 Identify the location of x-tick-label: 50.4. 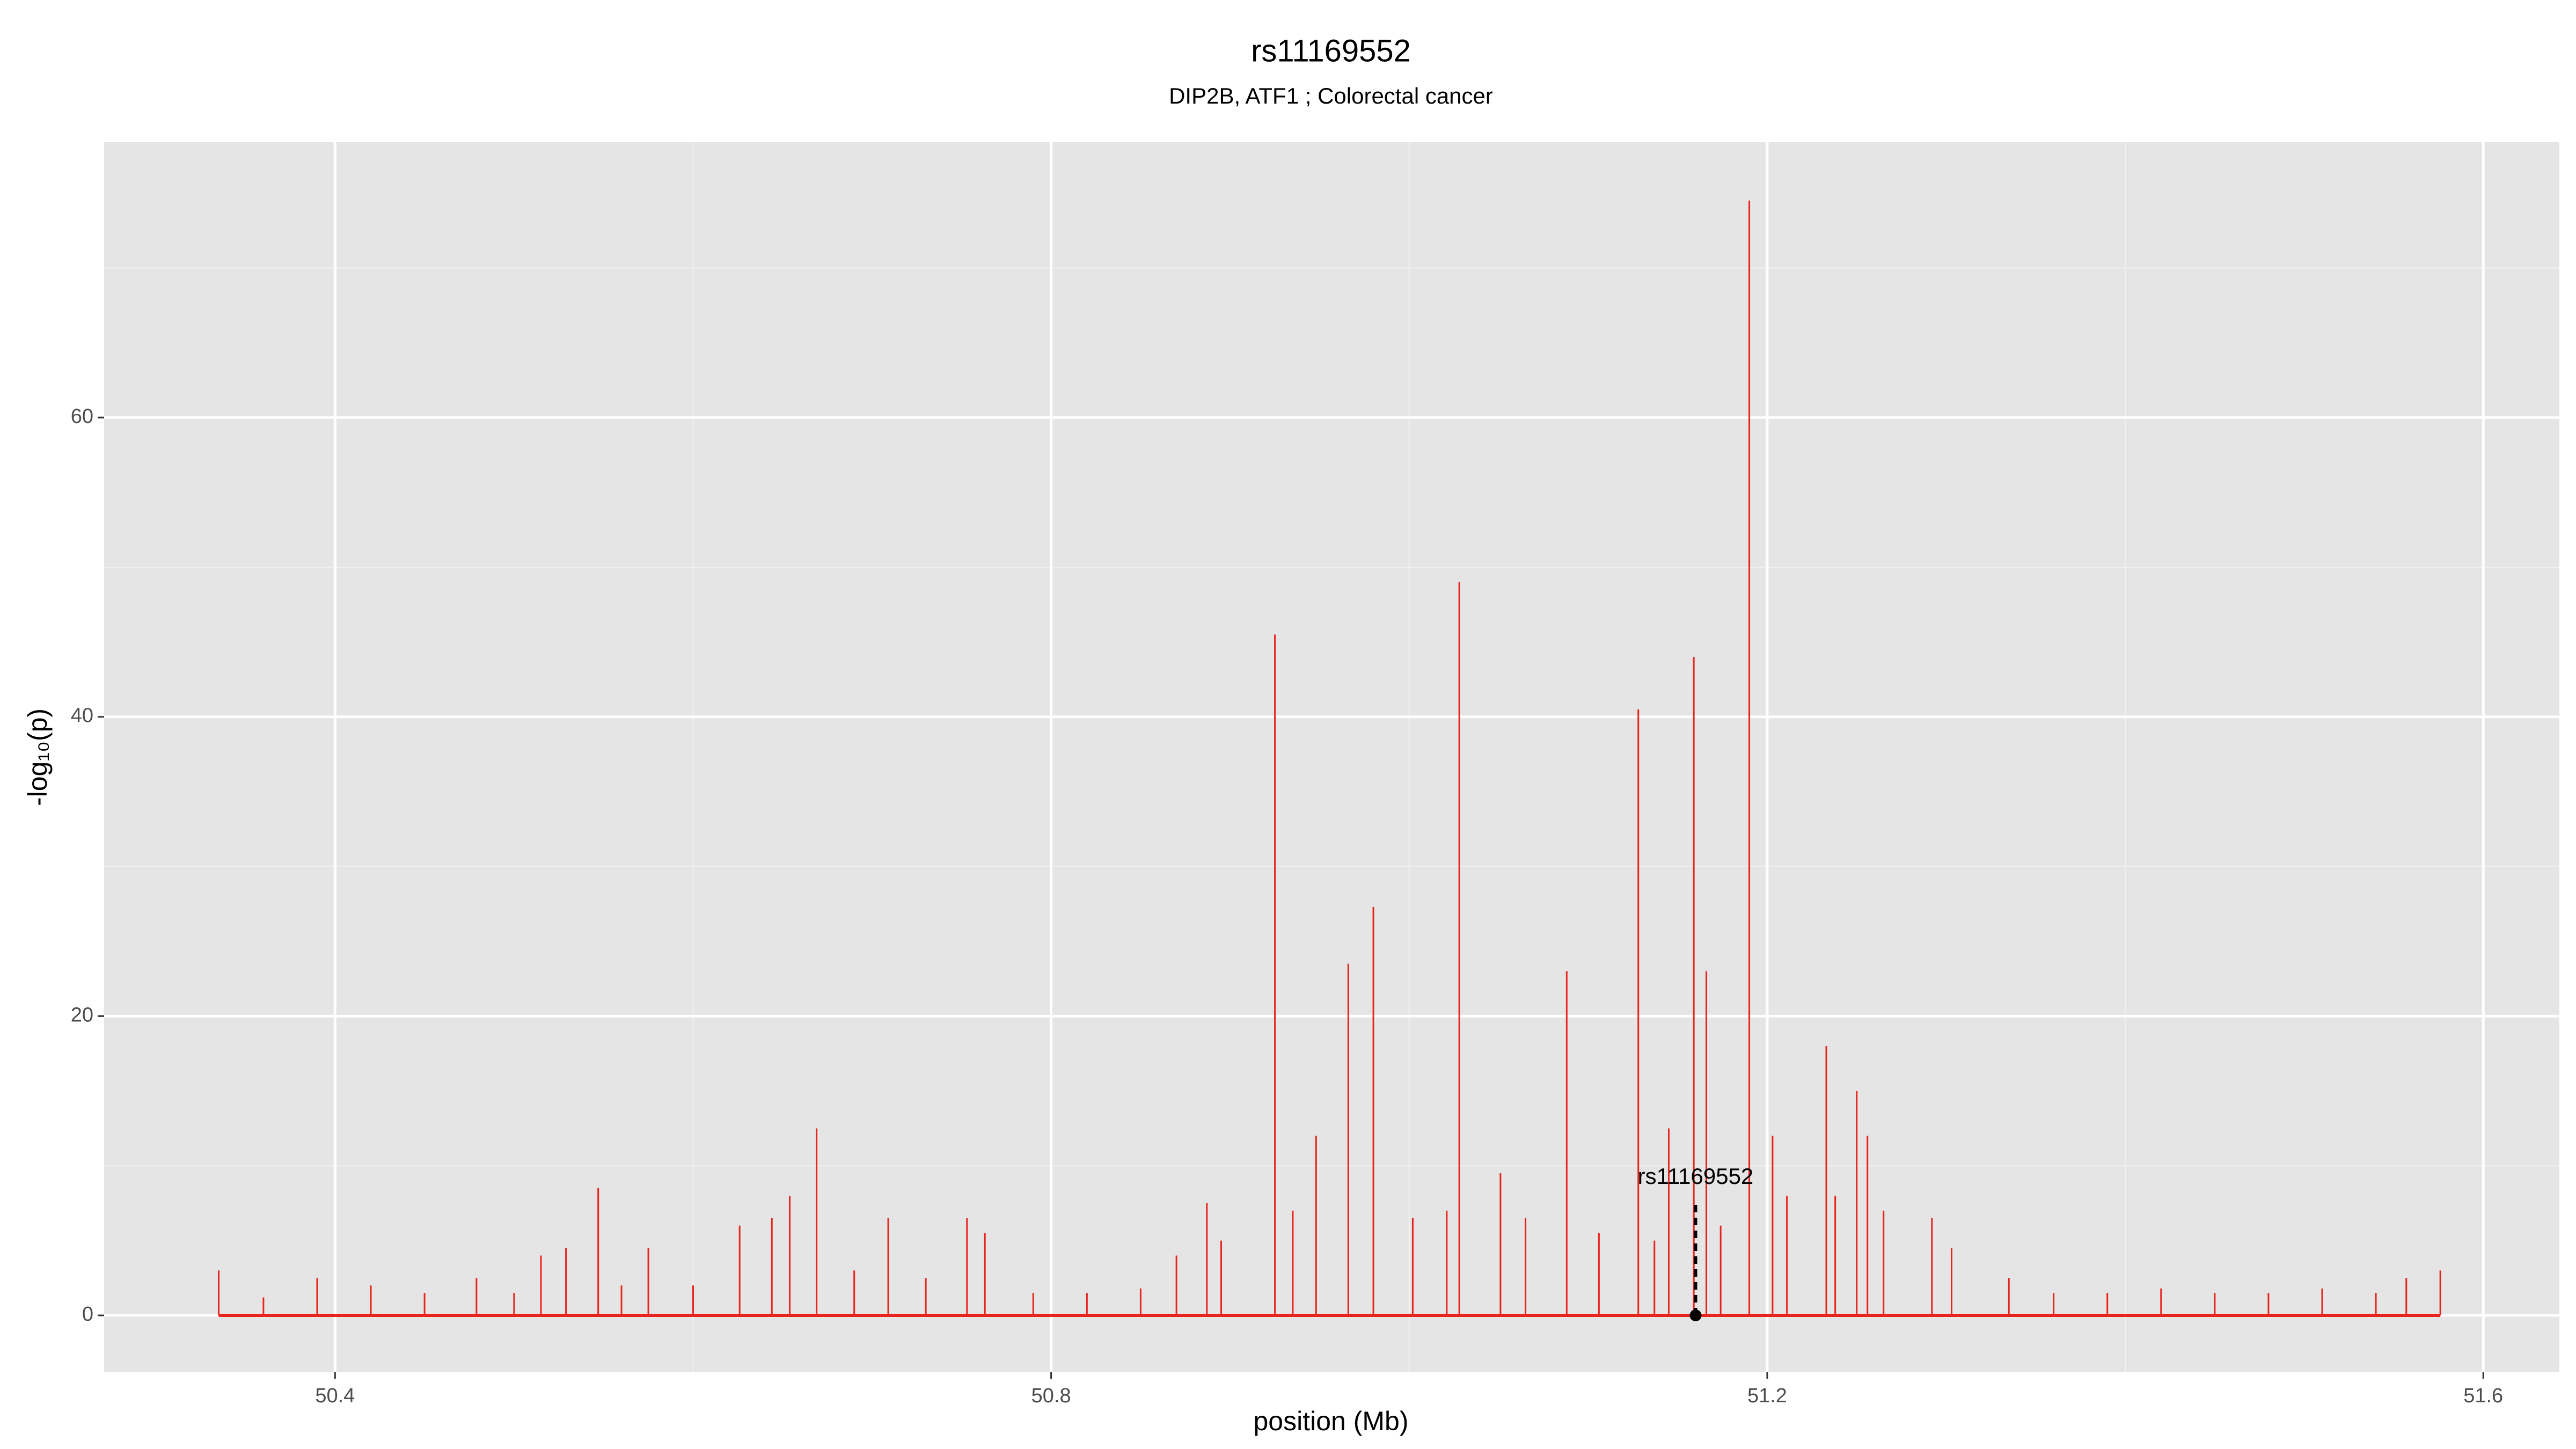
(335, 1396).